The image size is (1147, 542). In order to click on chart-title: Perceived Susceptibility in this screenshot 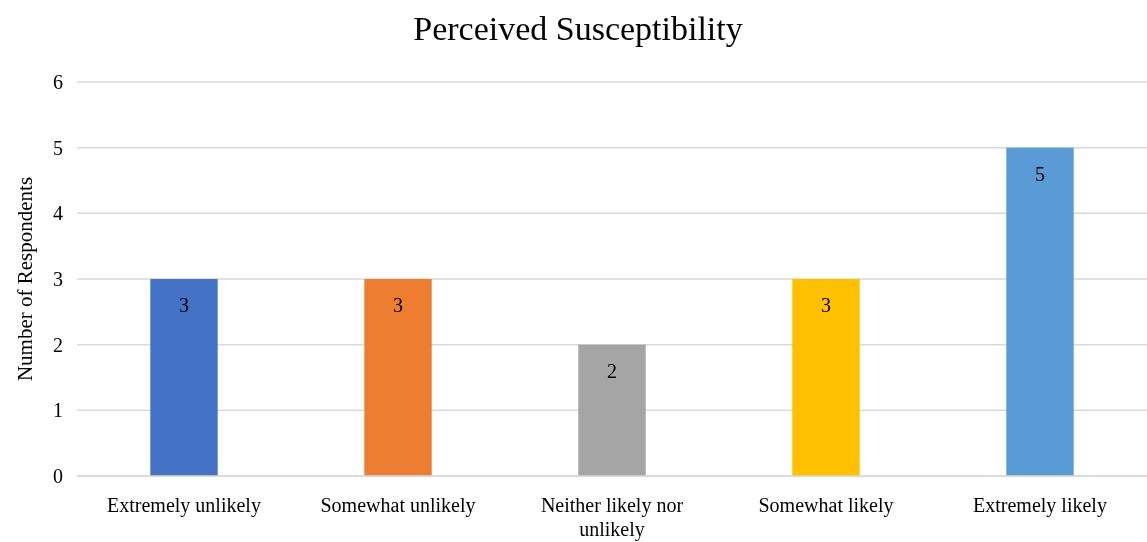, I will do `click(578, 28)`.